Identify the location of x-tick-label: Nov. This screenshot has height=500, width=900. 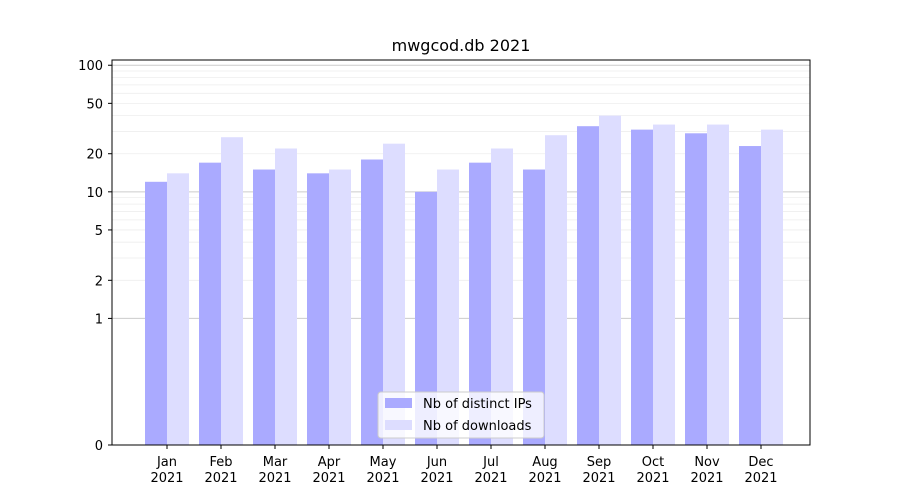
(707, 462).